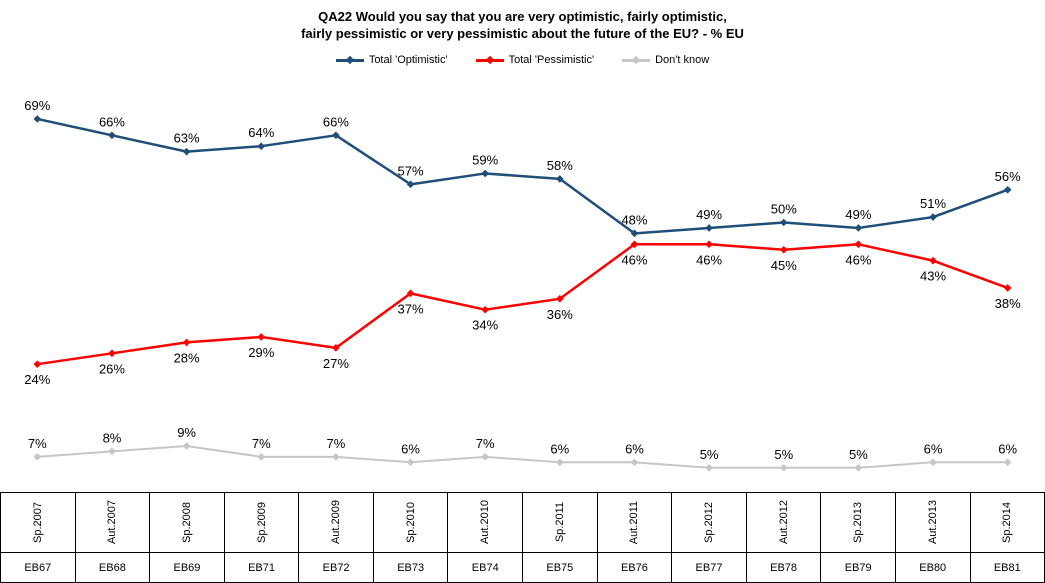 The width and height of the screenshot is (1045, 583). What do you see at coordinates (261, 132) in the screenshot?
I see `data-point-label-optimistic: 64%` at bounding box center [261, 132].